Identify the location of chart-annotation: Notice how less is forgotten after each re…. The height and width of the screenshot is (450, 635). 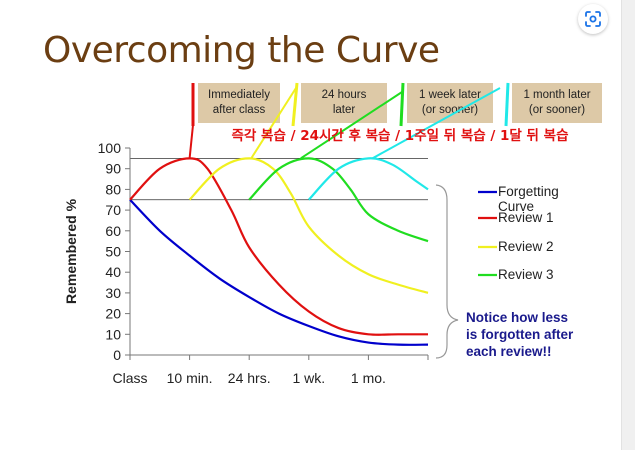
(504, 271).